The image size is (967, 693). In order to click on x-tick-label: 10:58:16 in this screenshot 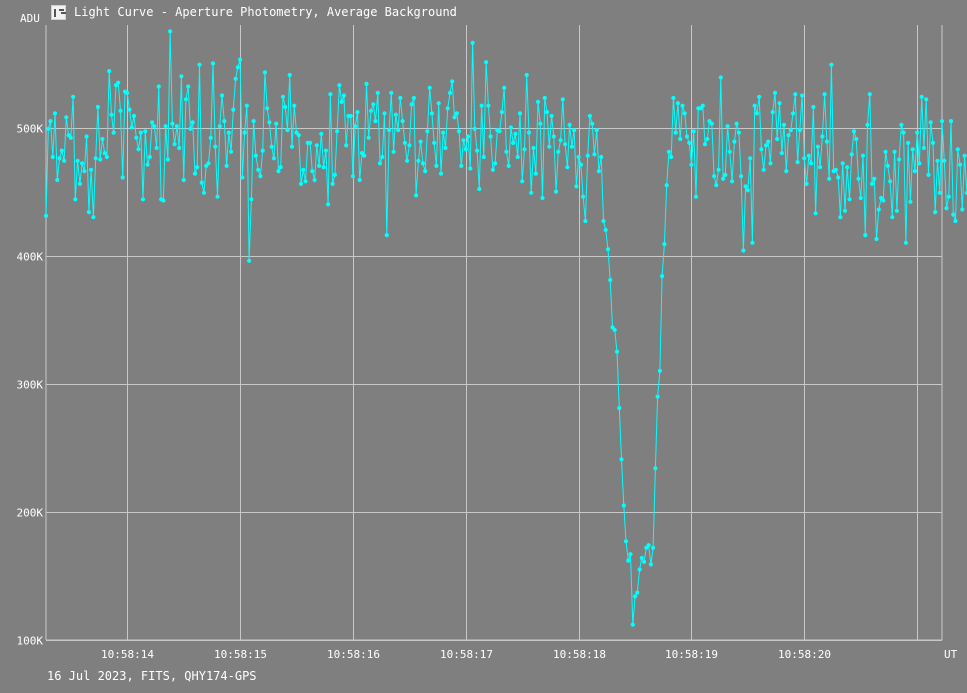, I will do `click(353, 654)`.